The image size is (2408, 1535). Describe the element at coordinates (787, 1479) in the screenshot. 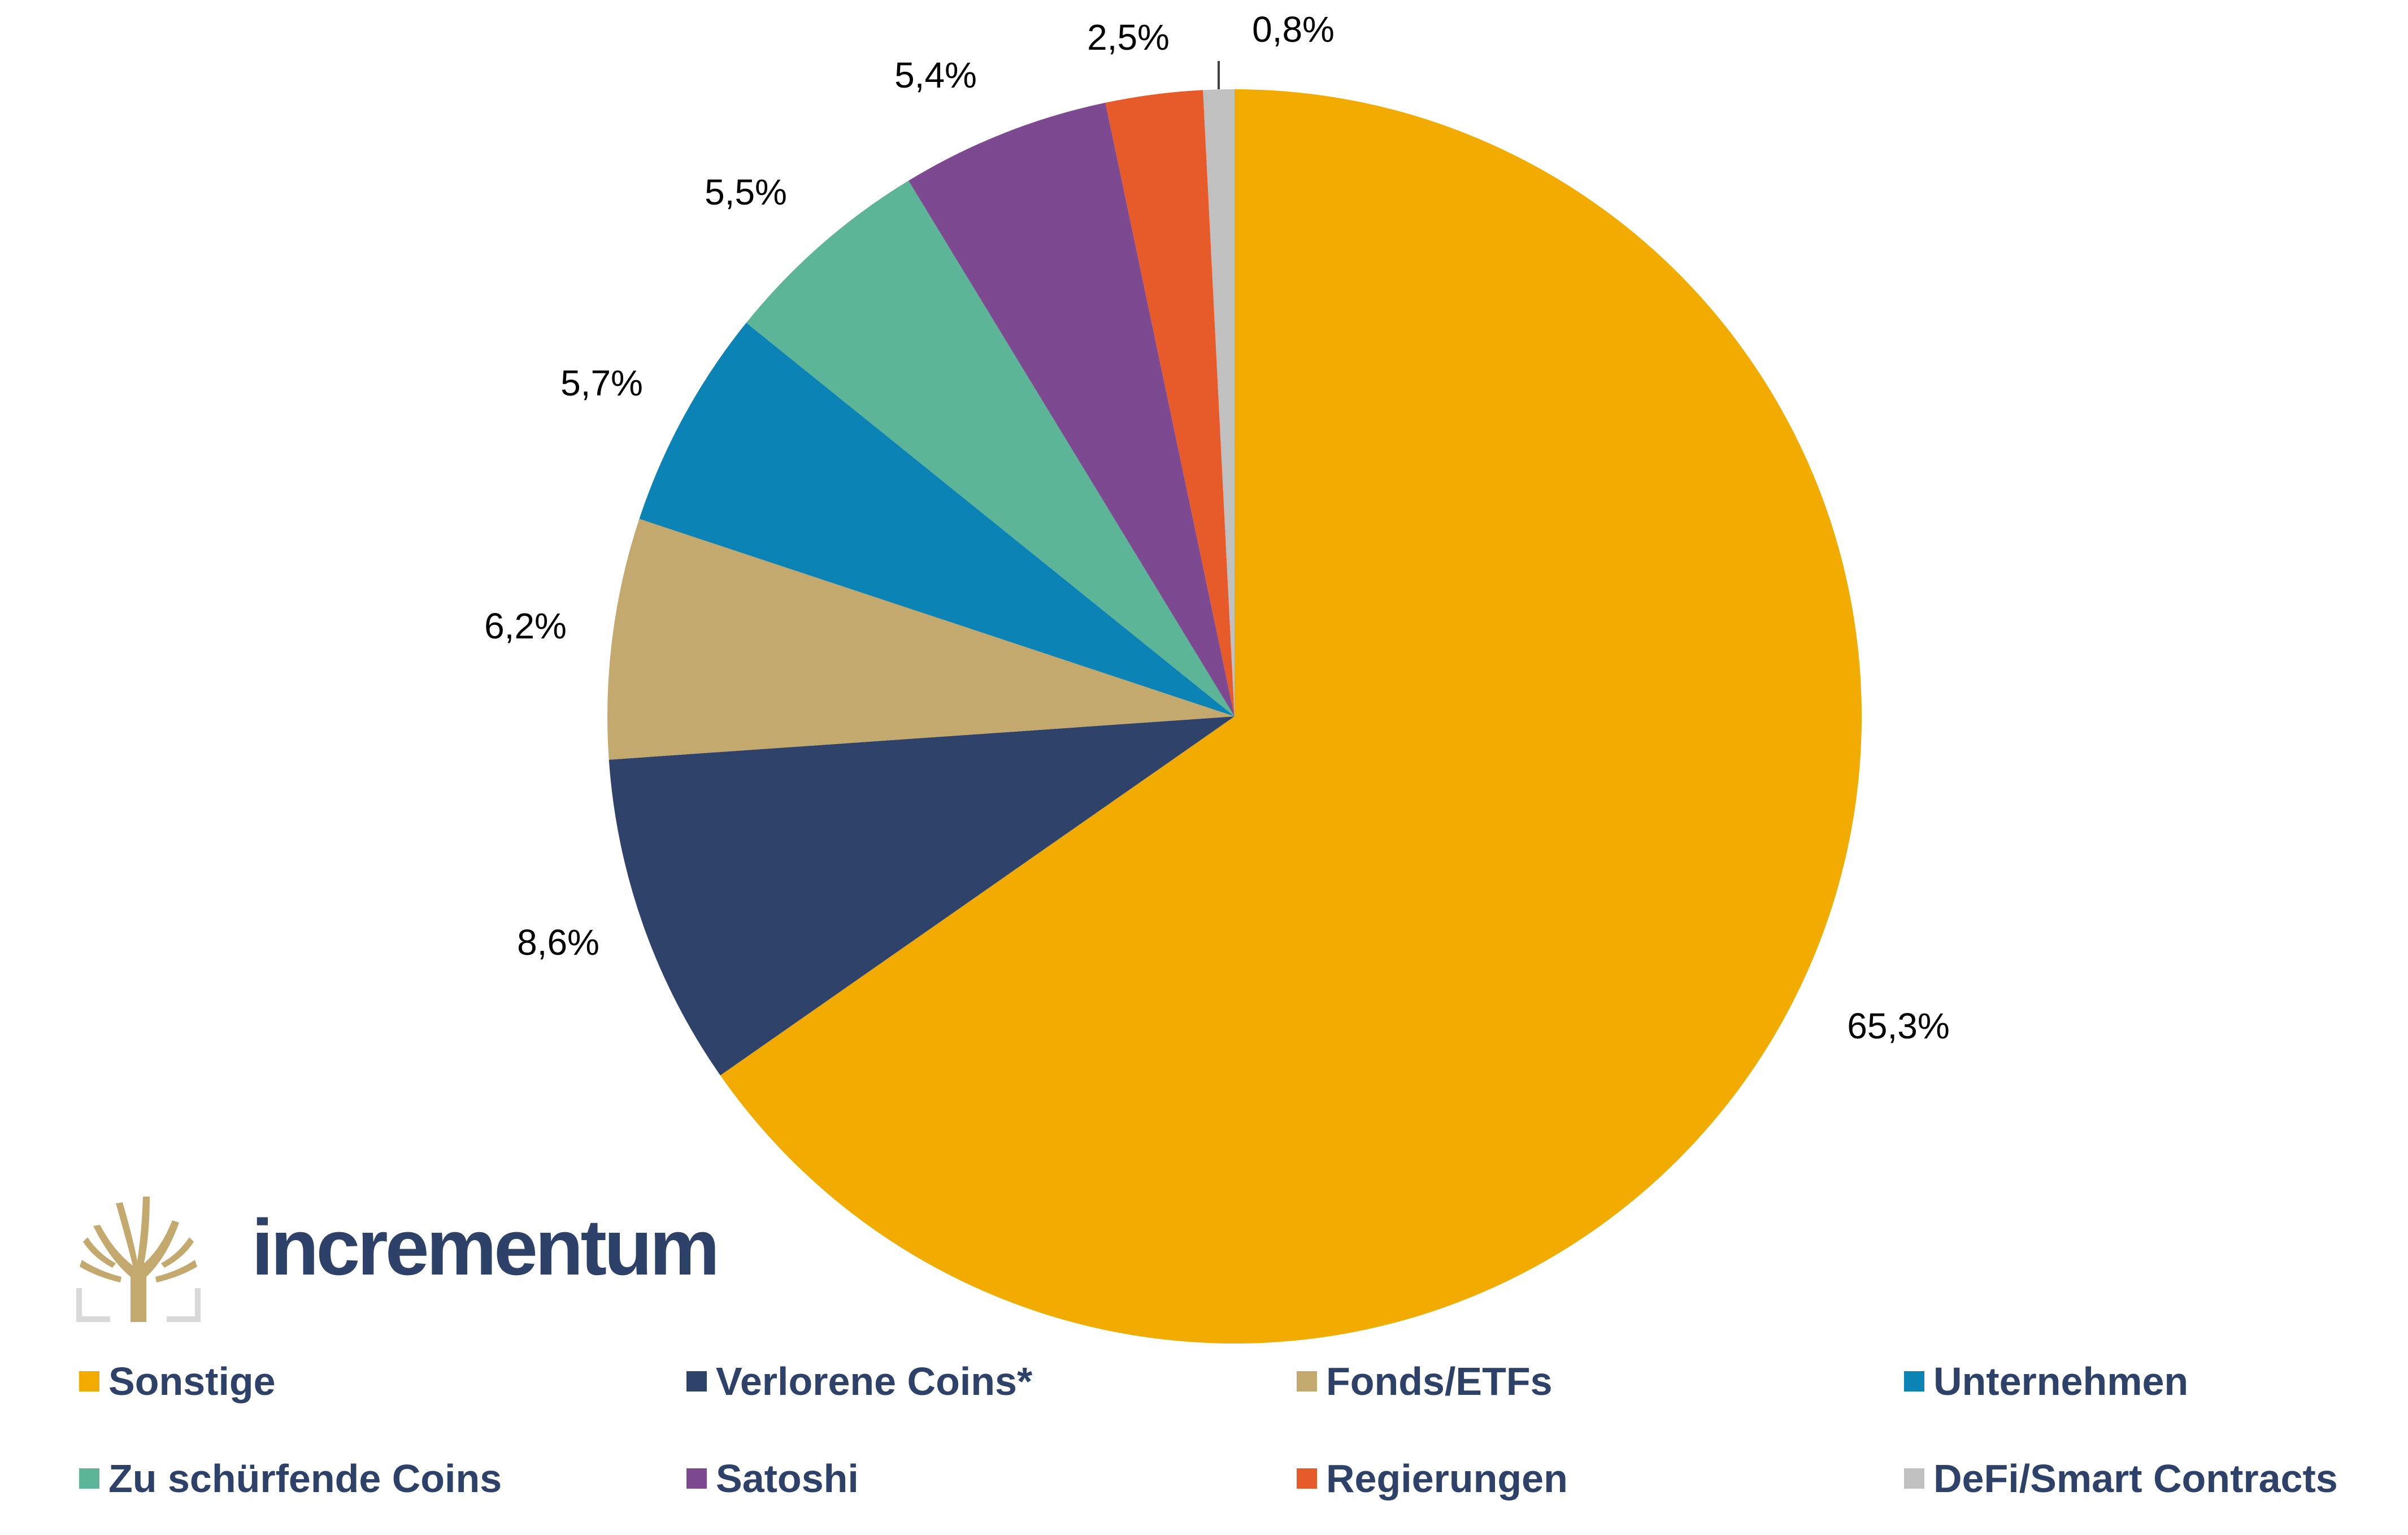

I see `legend-label: Satoshi` at that location.